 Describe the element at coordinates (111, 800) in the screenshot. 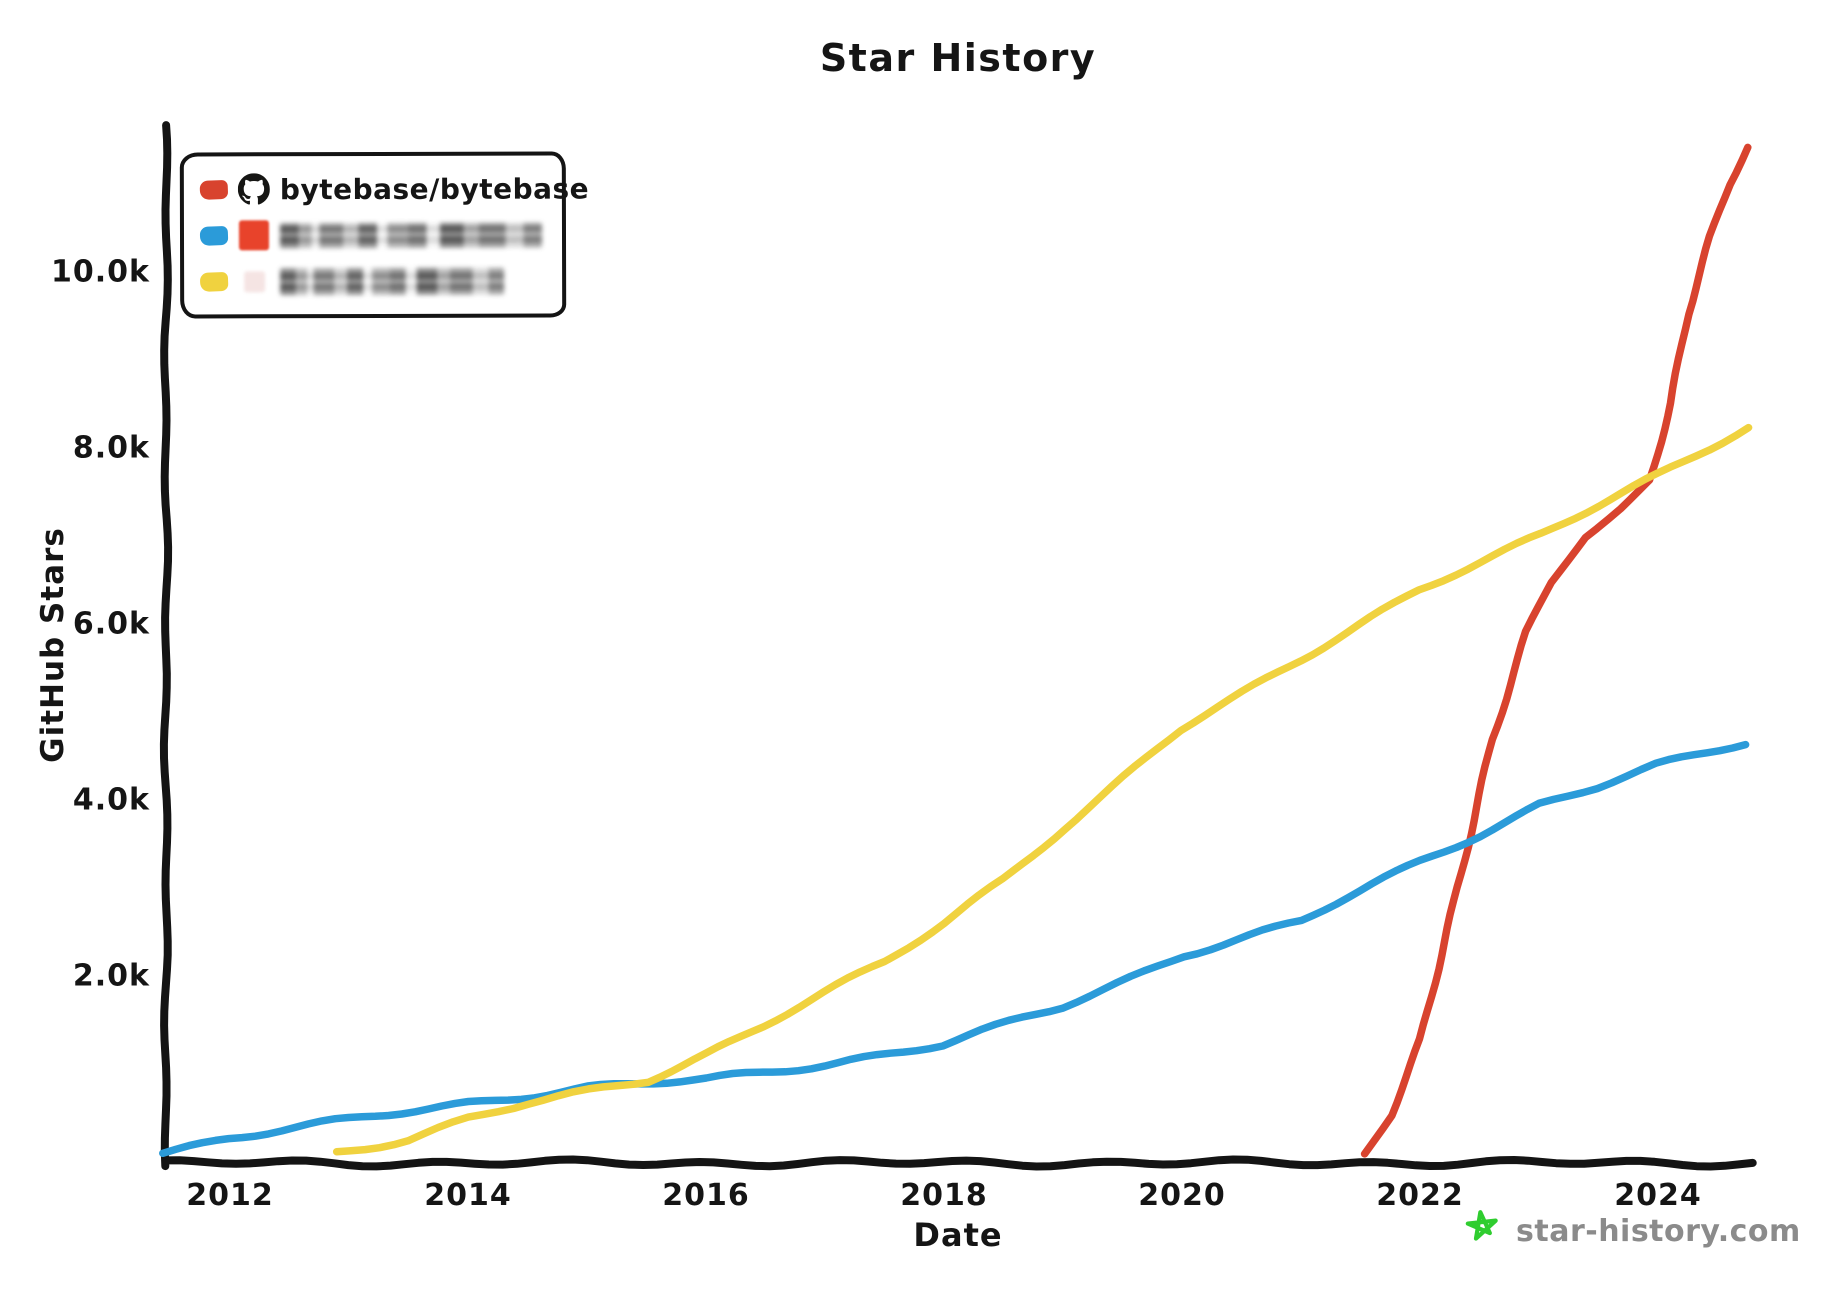

I see `y-tick-label-4.0k: 4.0k` at that location.